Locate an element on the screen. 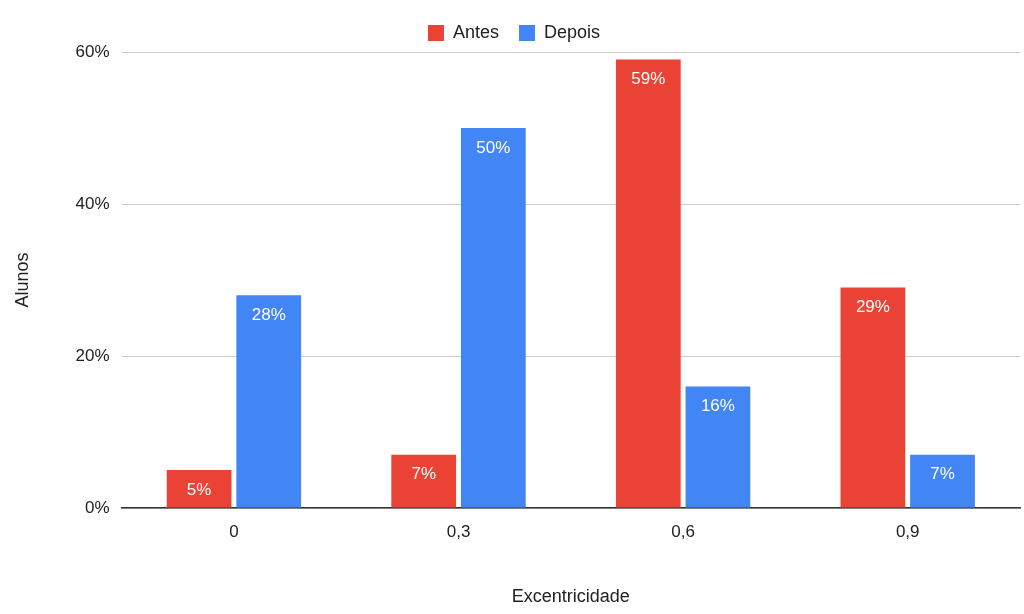 The width and height of the screenshot is (1024, 614). legend-label: Antes is located at coordinates (475, 31).